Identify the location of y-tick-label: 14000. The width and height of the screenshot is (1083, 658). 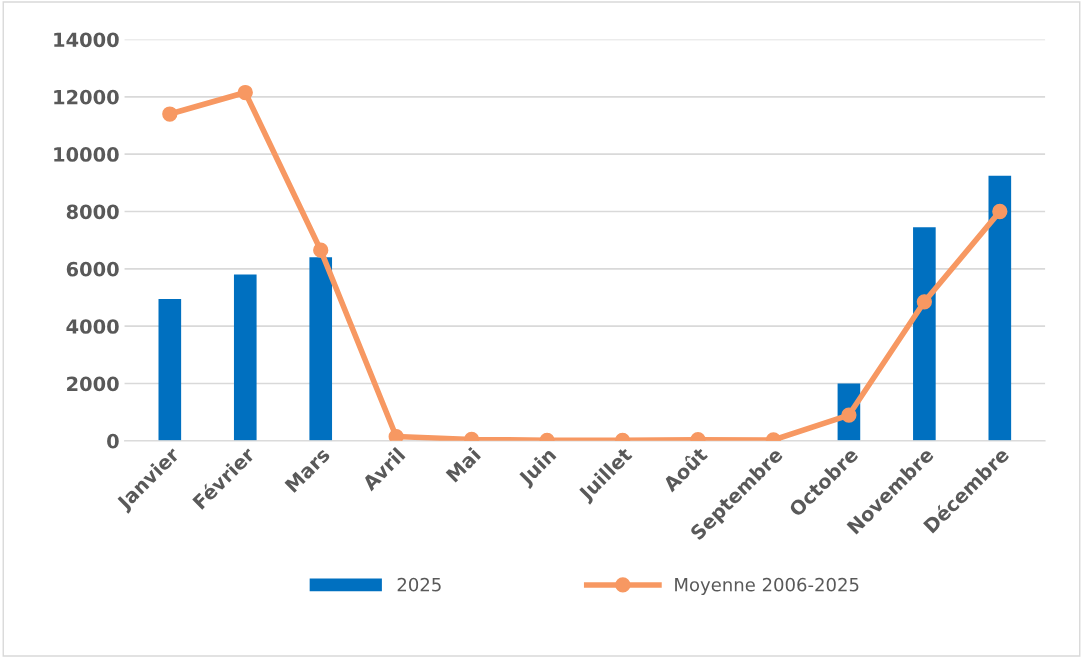
(86, 40).